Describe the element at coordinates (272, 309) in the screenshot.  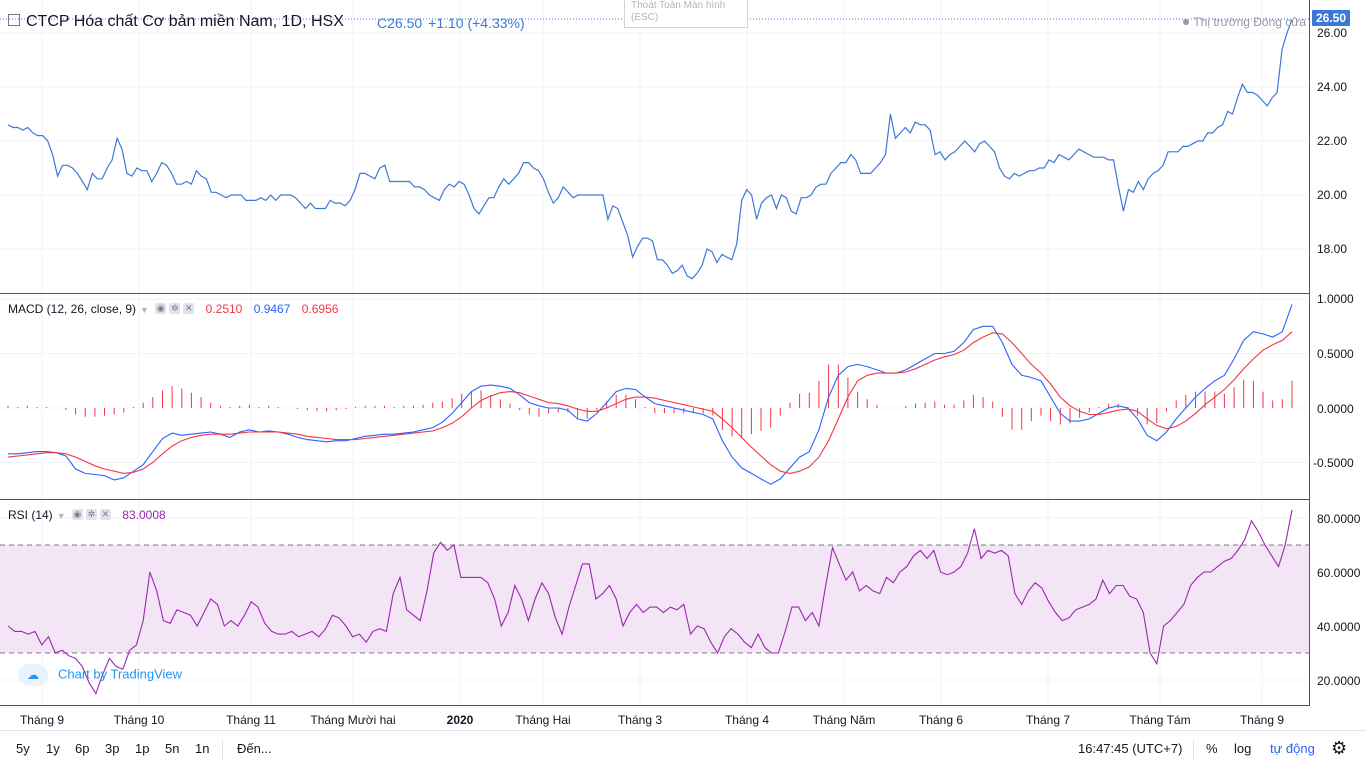
I see `macd-value: 0.9467` at that location.